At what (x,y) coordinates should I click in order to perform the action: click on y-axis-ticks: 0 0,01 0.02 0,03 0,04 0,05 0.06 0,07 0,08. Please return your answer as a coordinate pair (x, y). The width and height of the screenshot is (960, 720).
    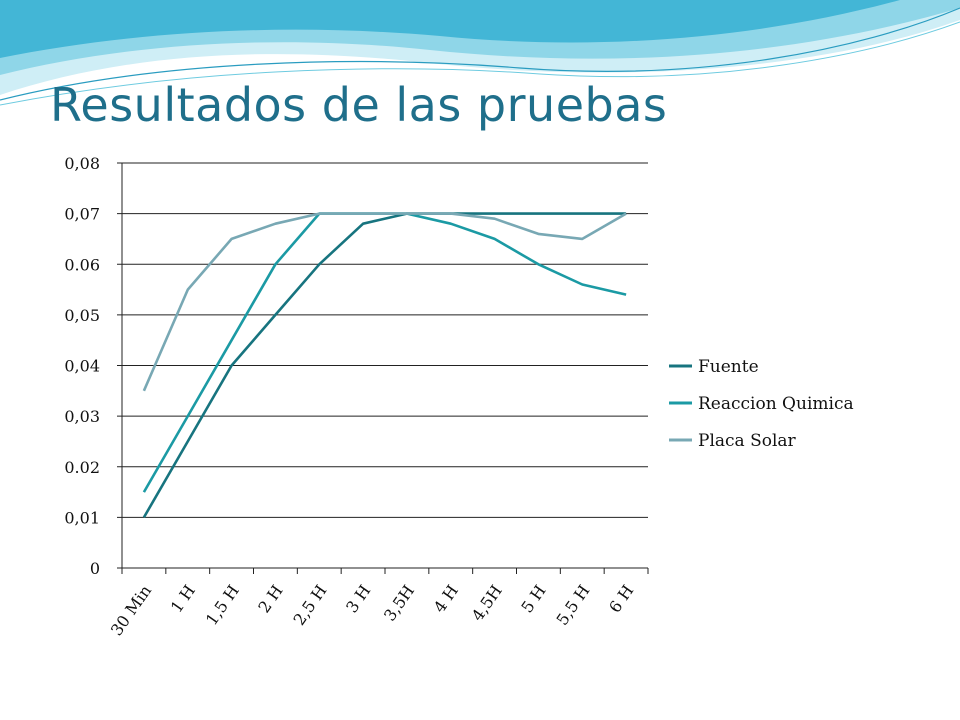
    Looking at the image, I should click on (93, 366).